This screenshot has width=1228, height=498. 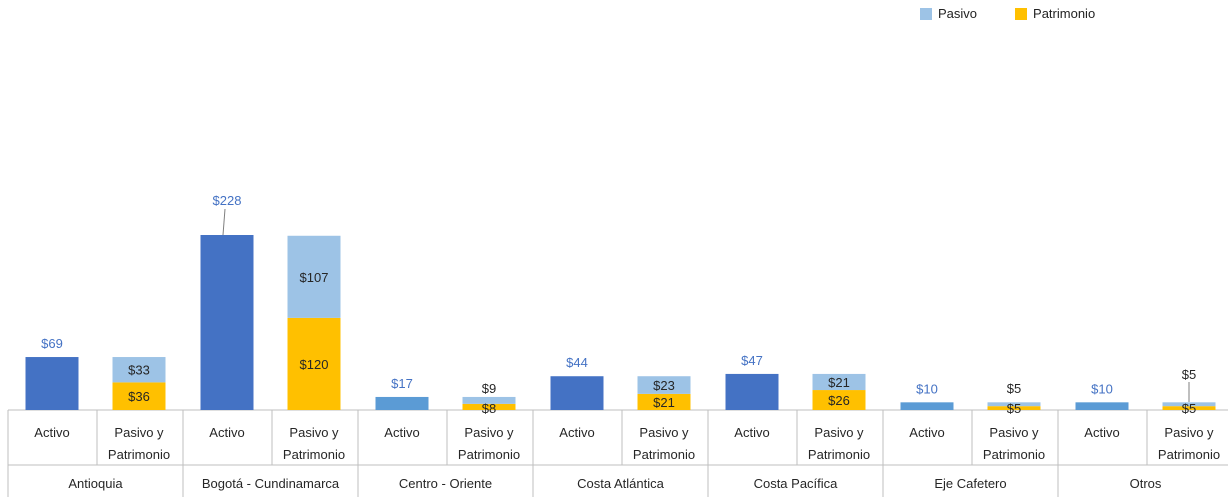 I want to click on x-tick-pasivo-line2-region-5: Patrimonio, so click(x=1014, y=454).